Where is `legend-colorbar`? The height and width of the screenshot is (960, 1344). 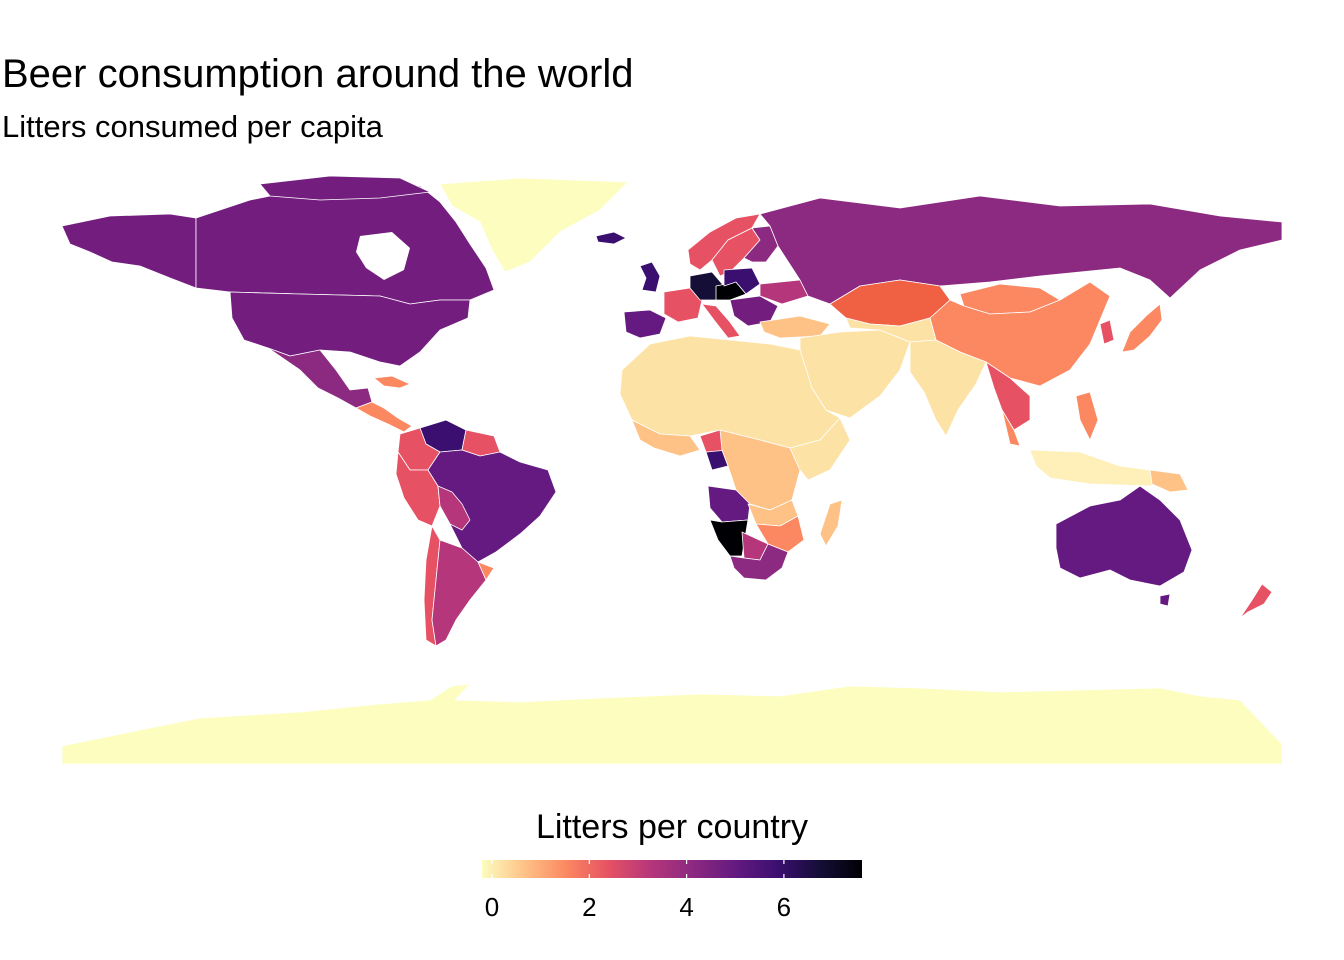 legend-colorbar is located at coordinates (672, 869).